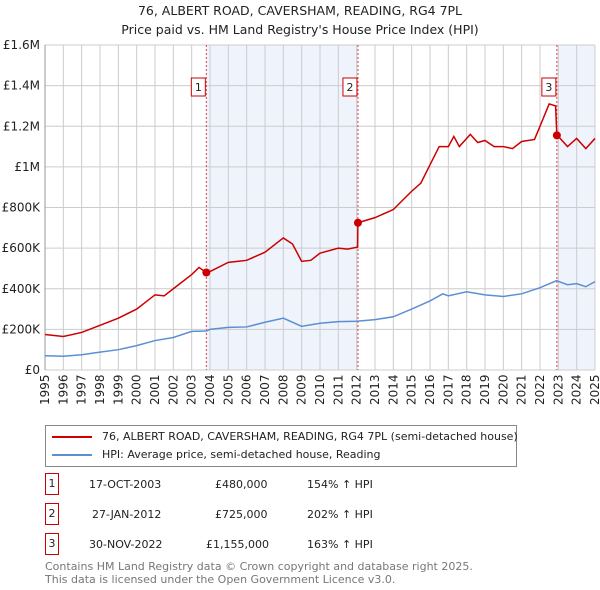  What do you see at coordinates (320, 318) in the screenshot?
I see `series-line` at bounding box center [320, 318].